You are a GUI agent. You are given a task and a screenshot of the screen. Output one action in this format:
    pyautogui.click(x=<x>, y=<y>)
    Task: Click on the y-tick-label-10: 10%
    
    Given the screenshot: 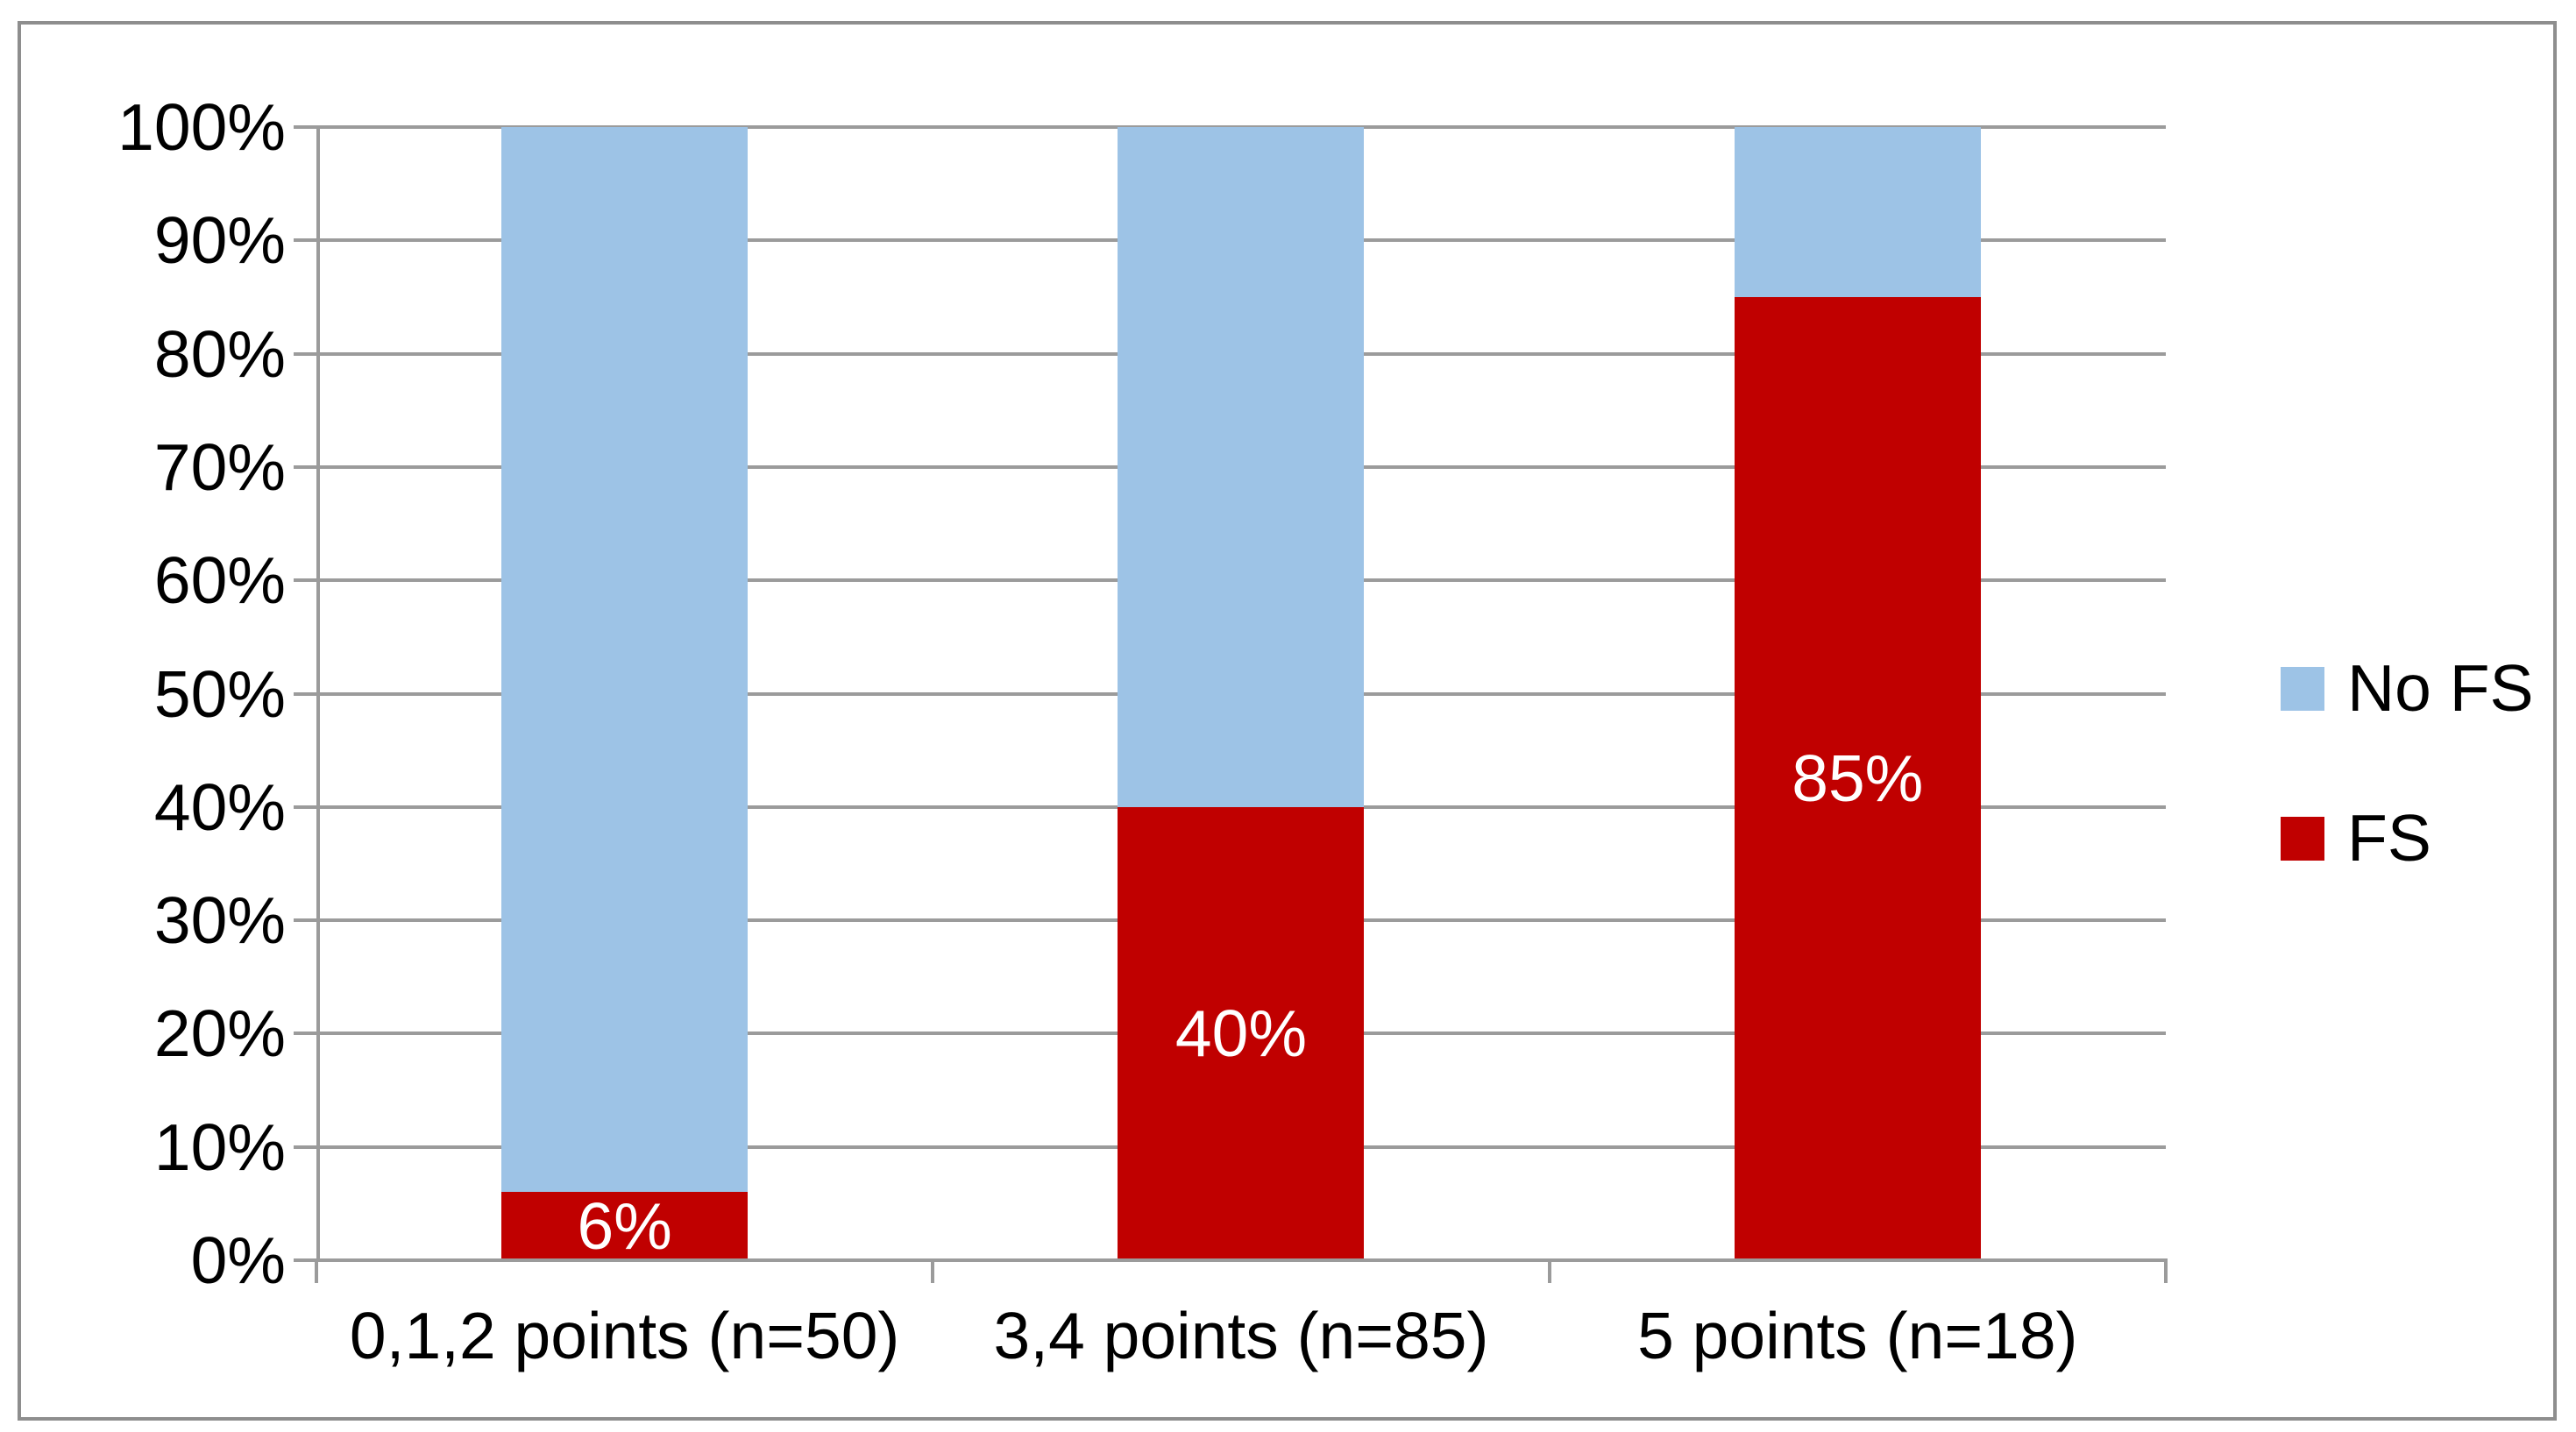 What is the action you would take?
    pyautogui.click(x=219, y=1146)
    